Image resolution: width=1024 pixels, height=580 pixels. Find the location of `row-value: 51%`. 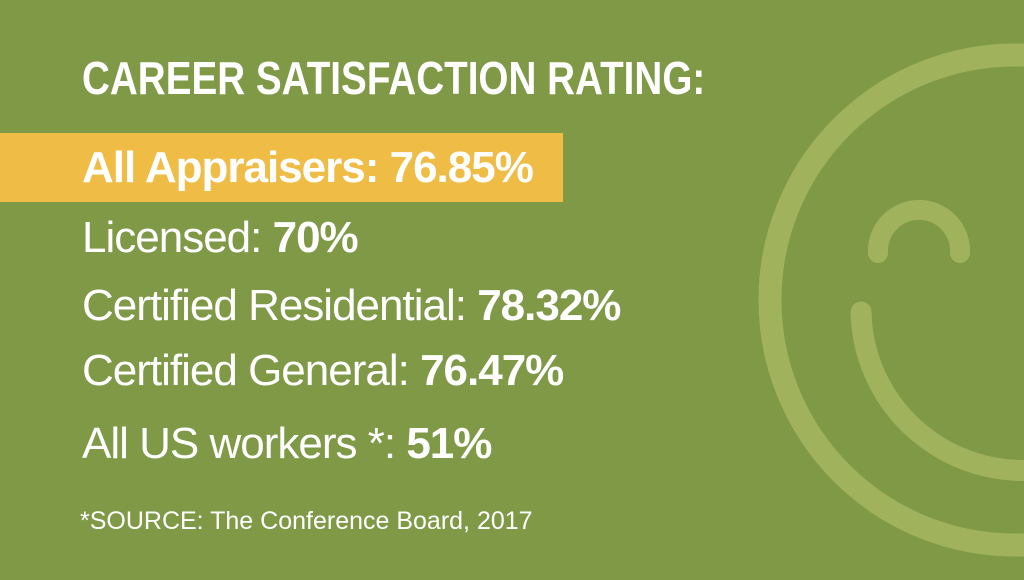

row-value: 51% is located at coordinates (449, 443).